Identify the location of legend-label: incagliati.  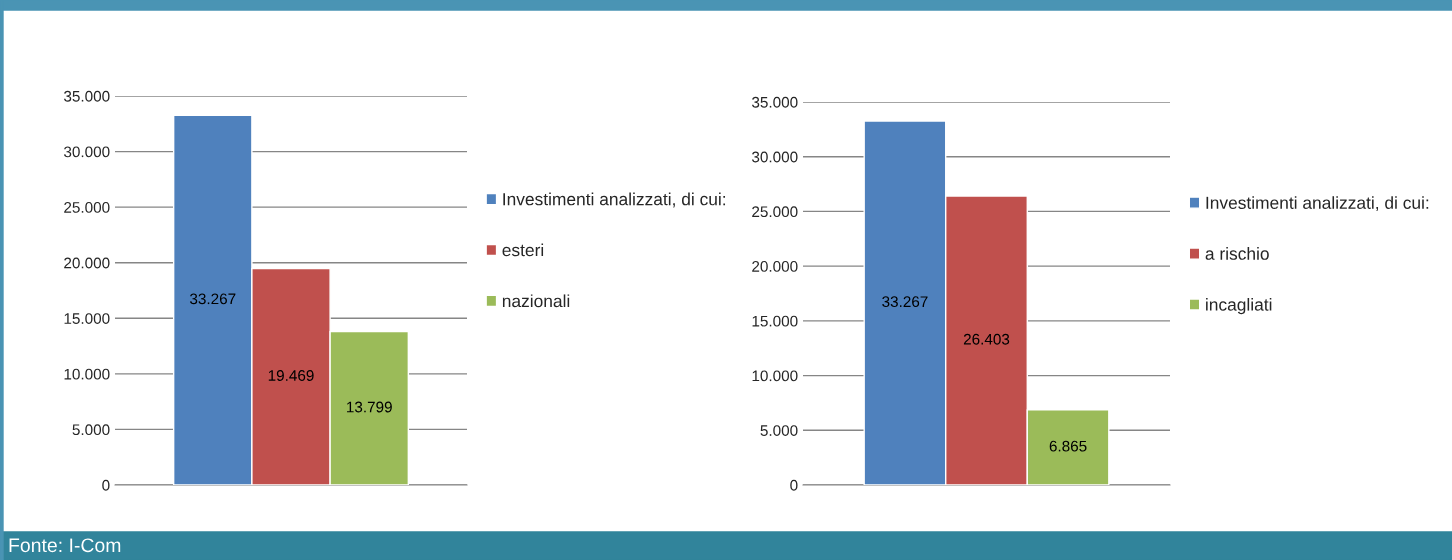
(1239, 306).